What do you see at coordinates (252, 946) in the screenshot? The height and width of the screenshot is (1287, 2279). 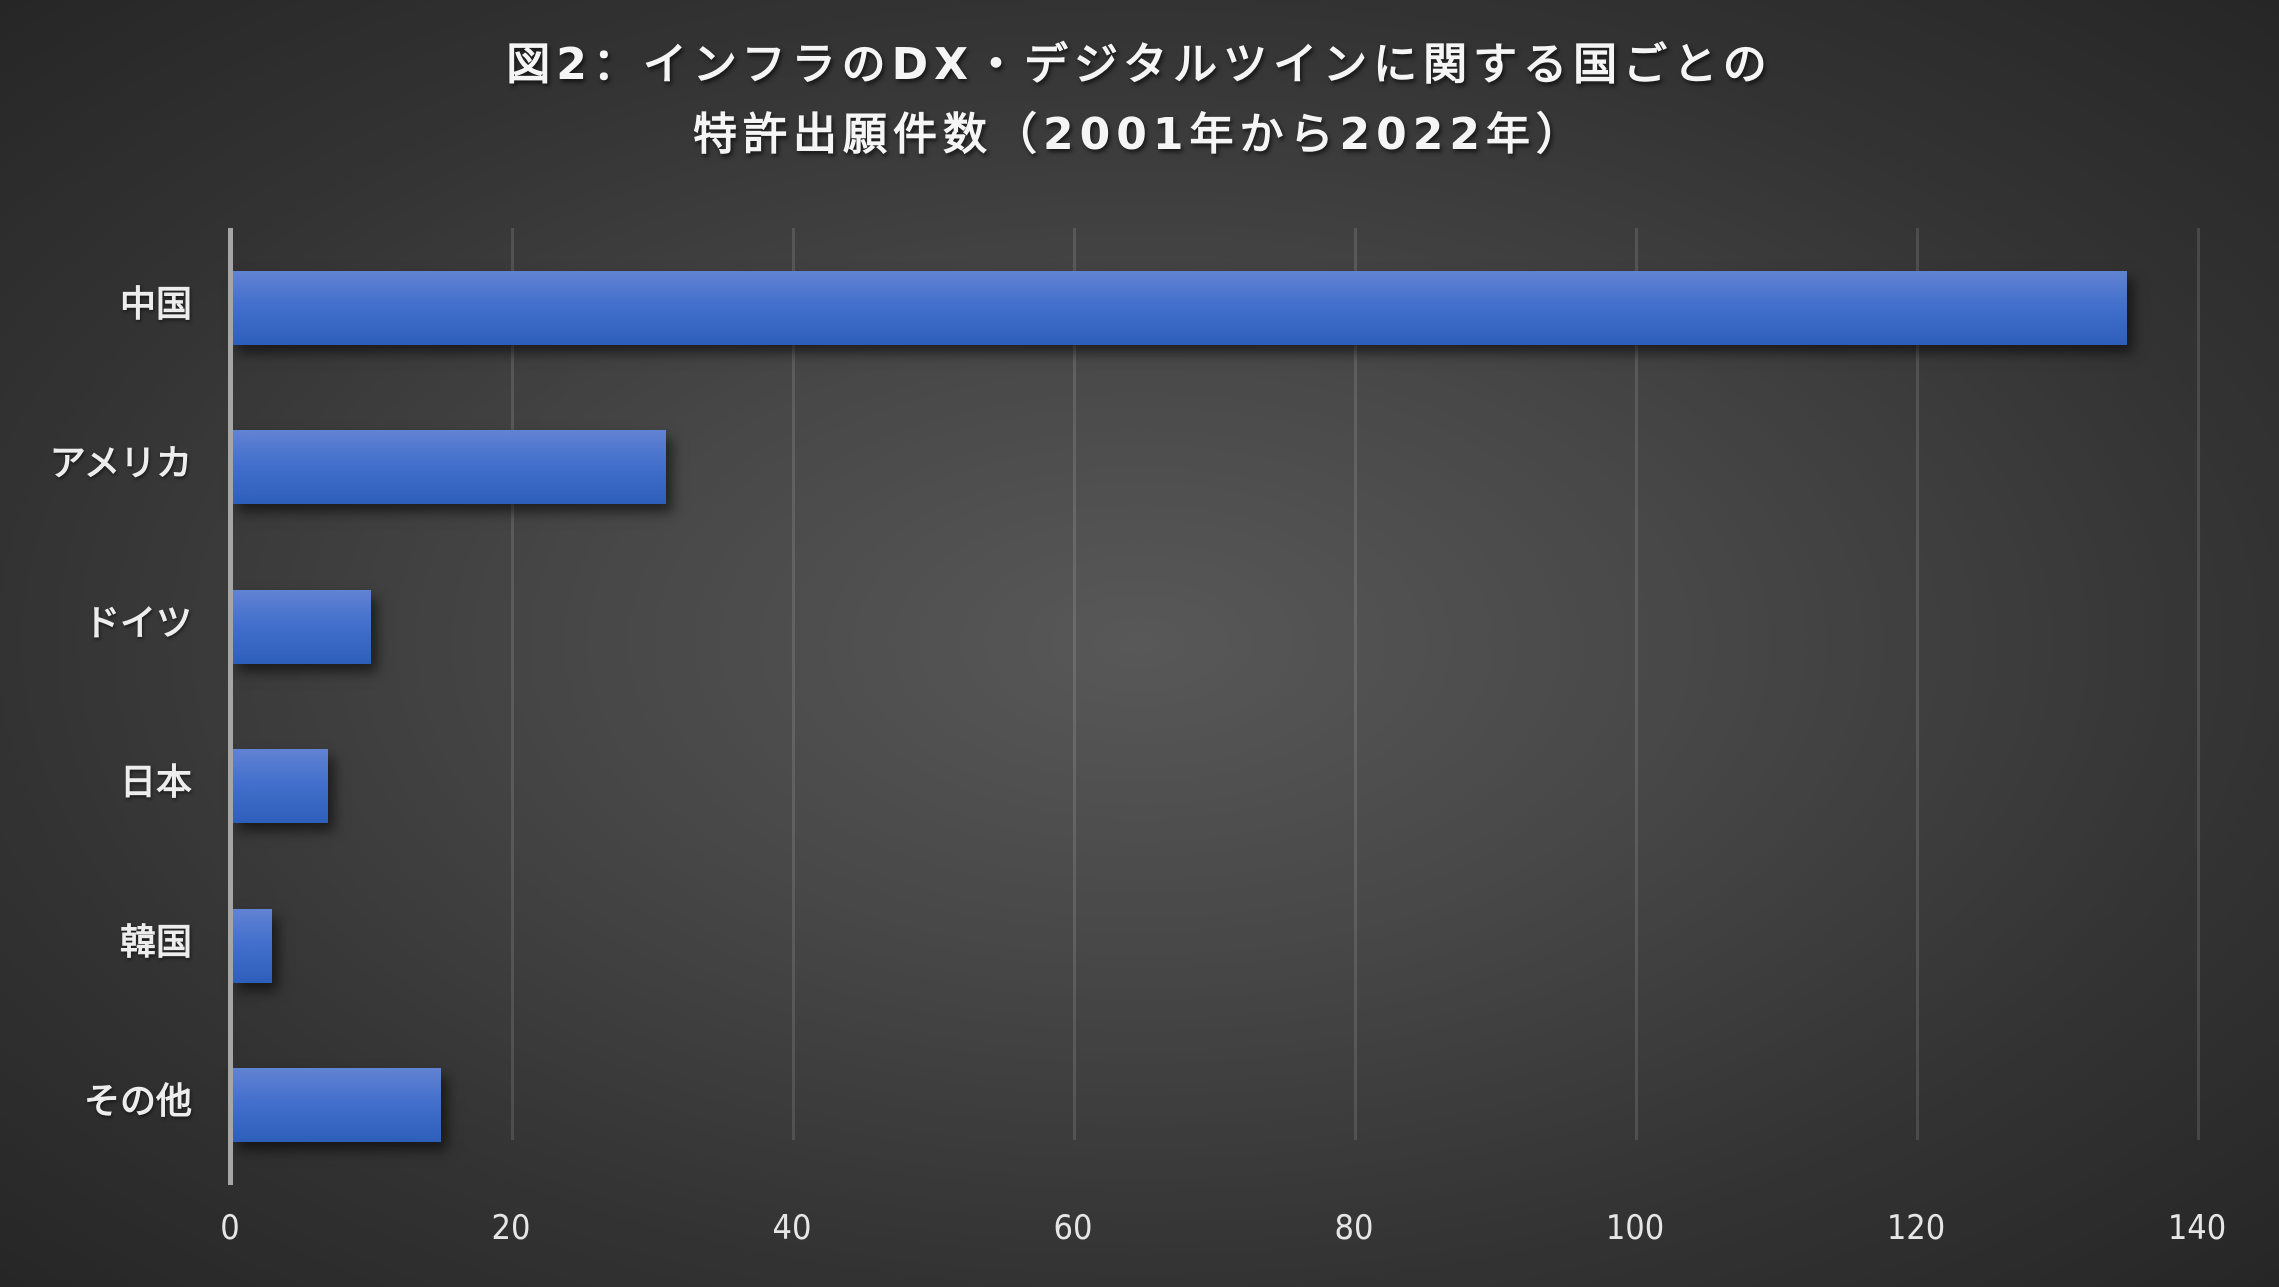 I see `bar-korea` at bounding box center [252, 946].